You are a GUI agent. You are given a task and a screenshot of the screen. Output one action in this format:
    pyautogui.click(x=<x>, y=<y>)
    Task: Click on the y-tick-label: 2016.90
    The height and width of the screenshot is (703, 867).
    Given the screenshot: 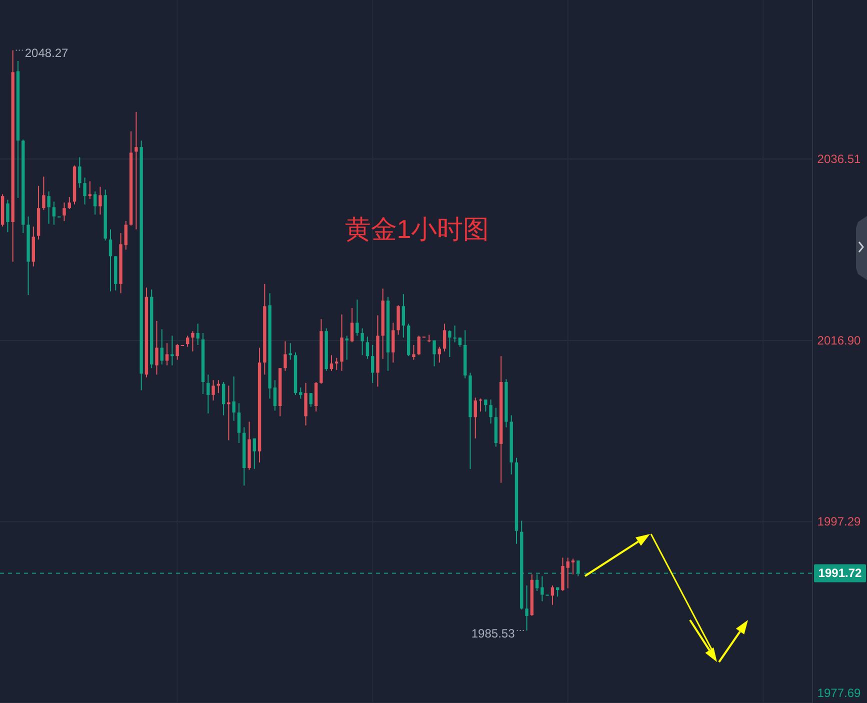 What is the action you would take?
    pyautogui.click(x=839, y=340)
    